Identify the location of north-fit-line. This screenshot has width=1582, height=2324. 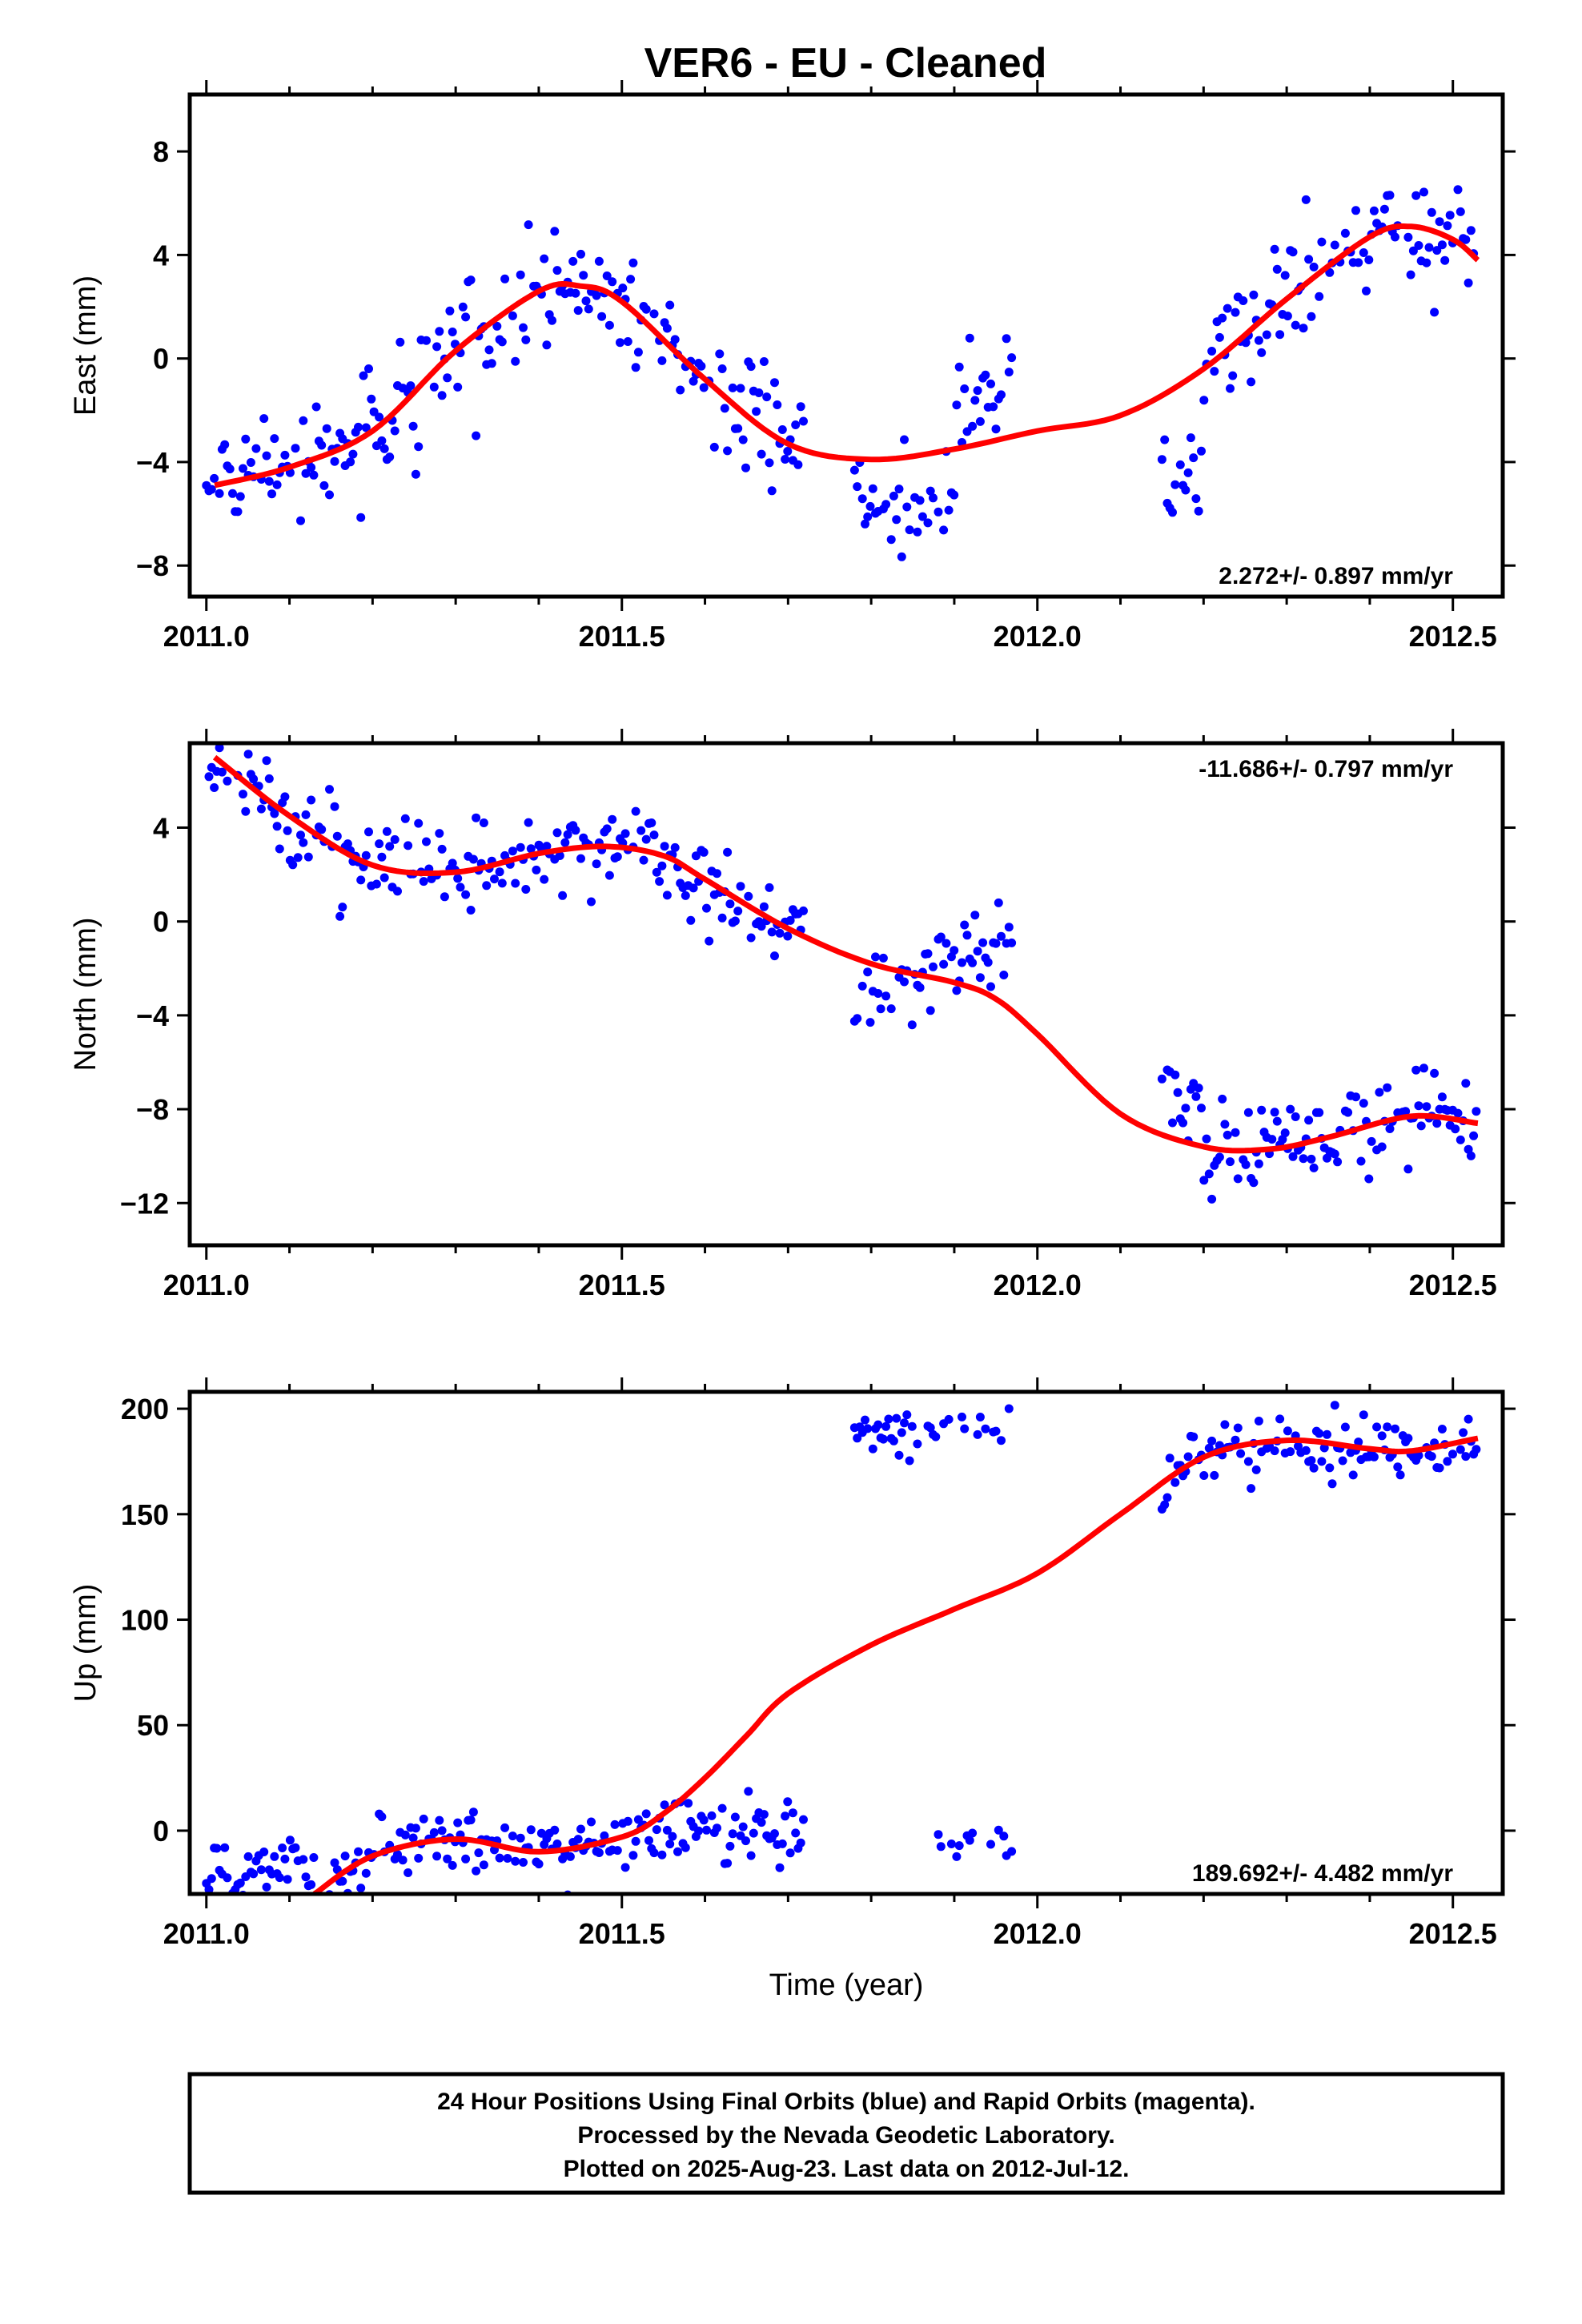
(846, 954).